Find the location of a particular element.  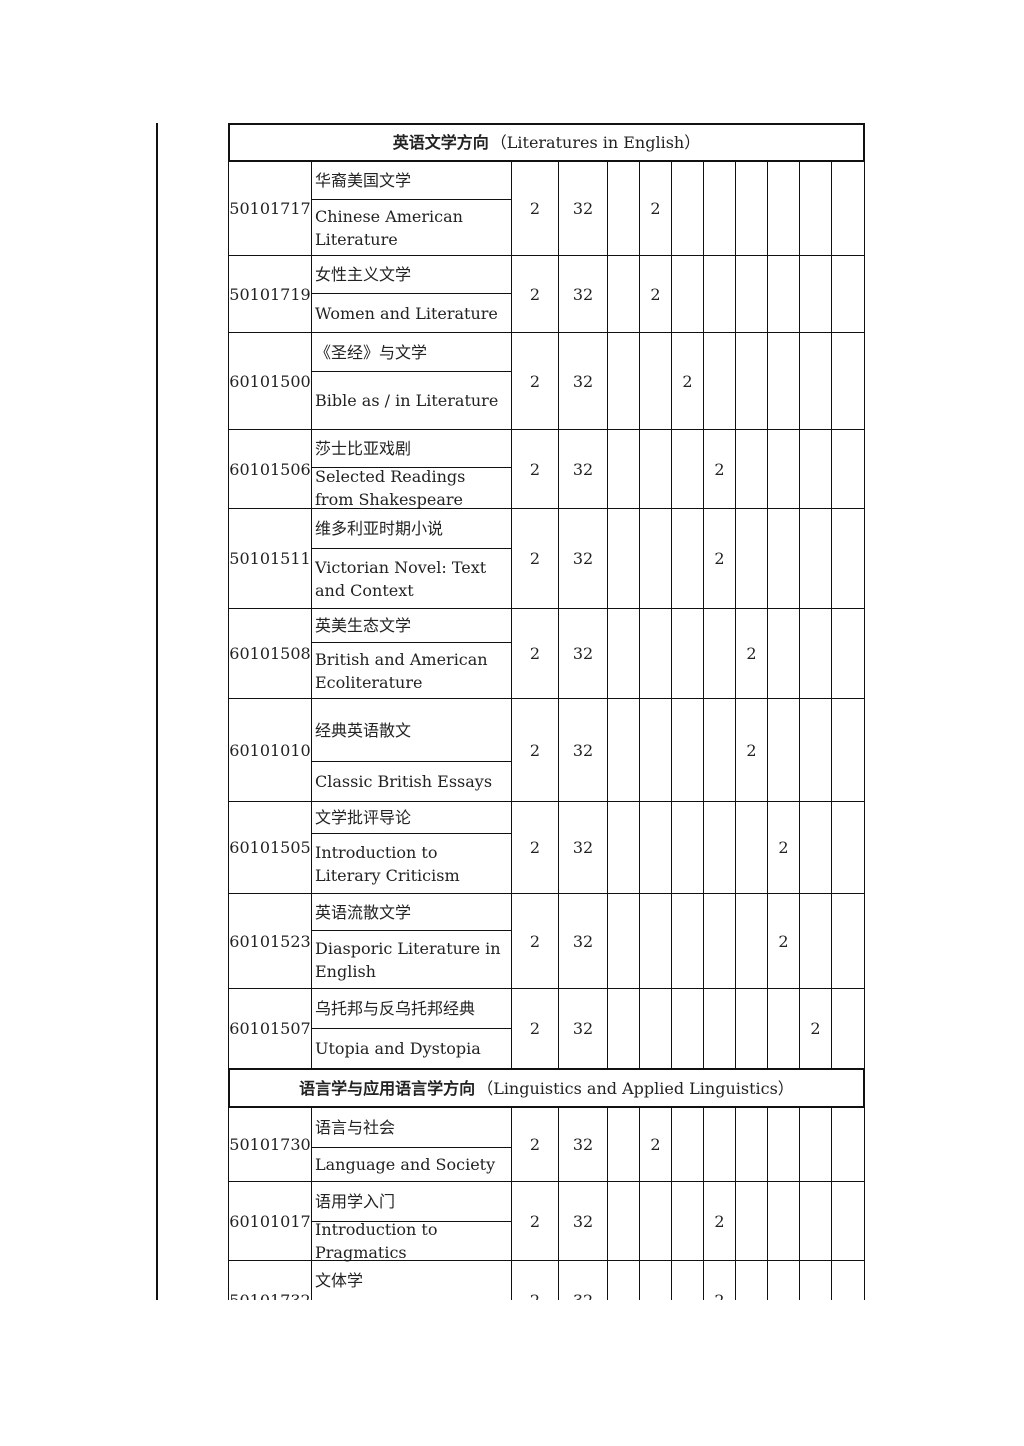

course-code: 60101010 is located at coordinates (270, 750).